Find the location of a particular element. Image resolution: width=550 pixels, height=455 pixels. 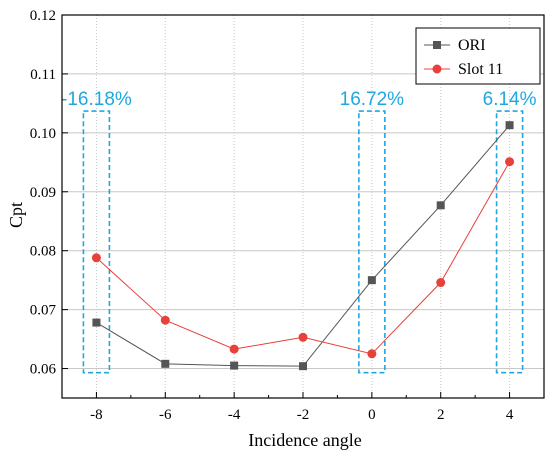

x-tick-label: -2 is located at coordinates (303, 415).